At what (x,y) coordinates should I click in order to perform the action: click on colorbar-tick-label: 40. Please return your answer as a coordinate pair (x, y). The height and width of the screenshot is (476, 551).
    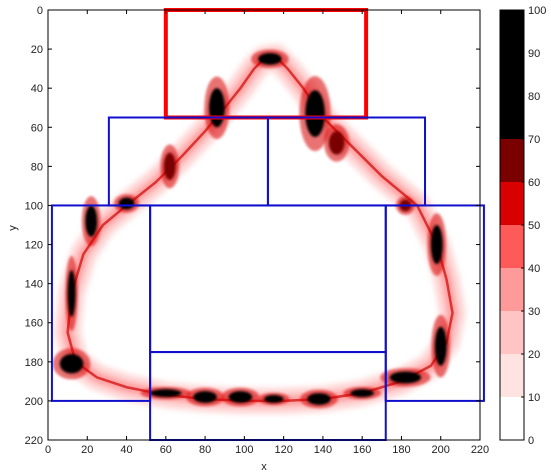
    Looking at the image, I should click on (534, 269).